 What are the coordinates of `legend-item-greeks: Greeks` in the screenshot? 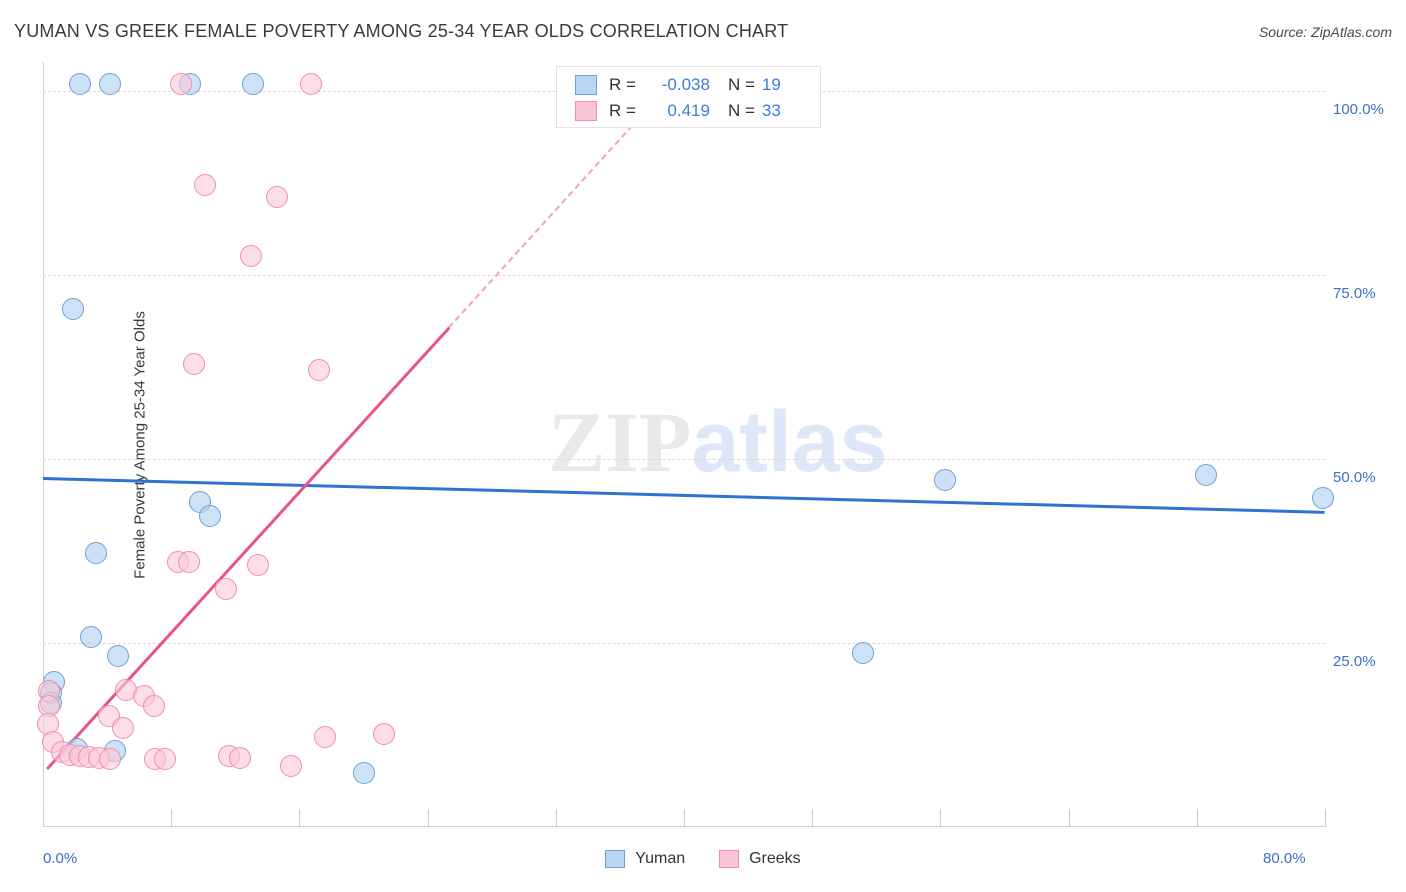 It's located at (760, 859).